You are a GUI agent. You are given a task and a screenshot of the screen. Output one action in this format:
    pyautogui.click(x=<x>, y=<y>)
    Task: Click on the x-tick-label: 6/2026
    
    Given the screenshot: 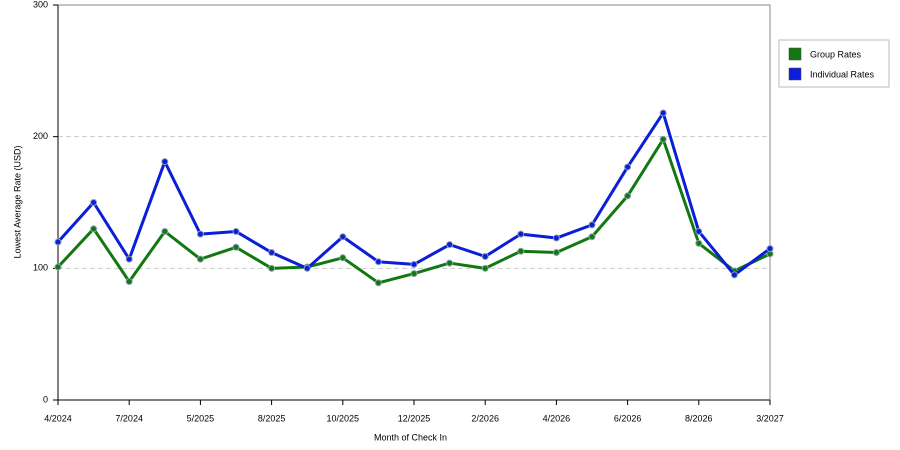 What is the action you would take?
    pyautogui.click(x=628, y=418)
    